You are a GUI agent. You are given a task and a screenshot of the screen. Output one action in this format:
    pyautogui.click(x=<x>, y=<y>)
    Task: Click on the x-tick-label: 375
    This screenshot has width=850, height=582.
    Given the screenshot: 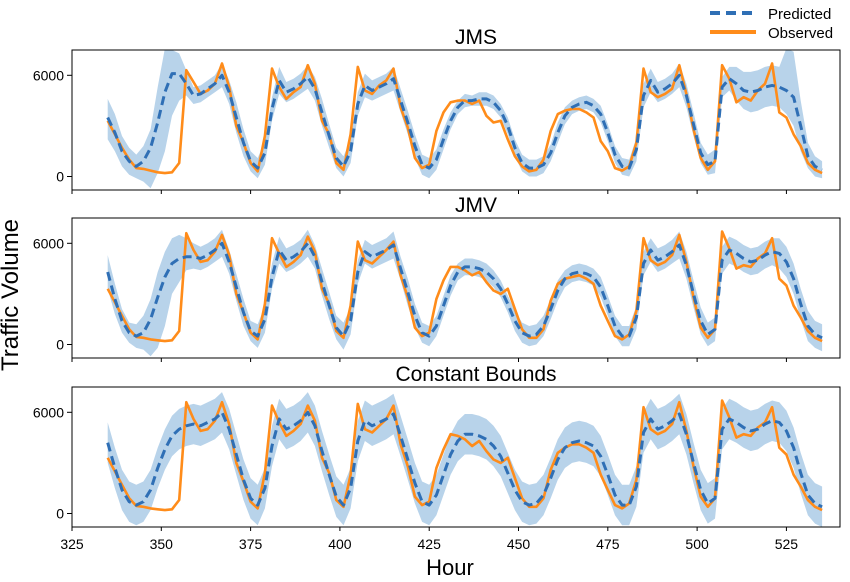 What is the action you would take?
    pyautogui.click(x=251, y=544)
    